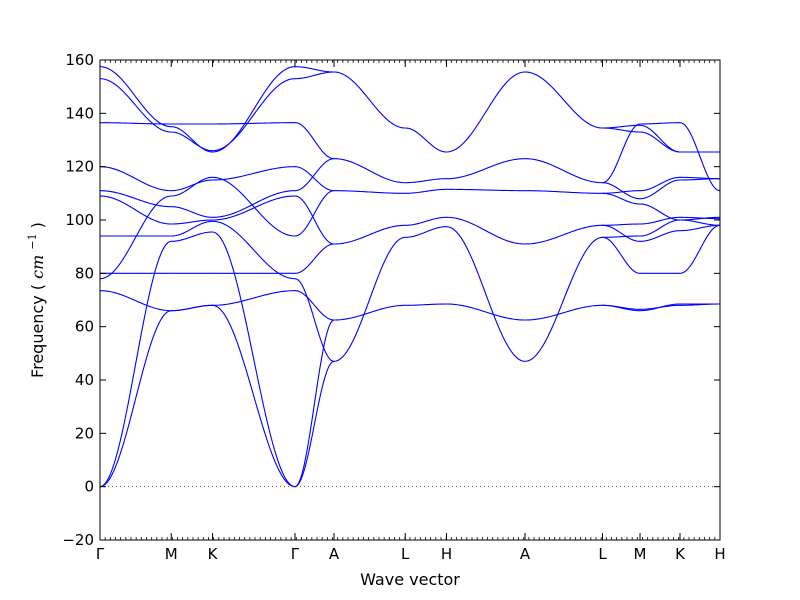 The height and width of the screenshot is (600, 800). I want to click on x-tick-label: M, so click(171, 554).